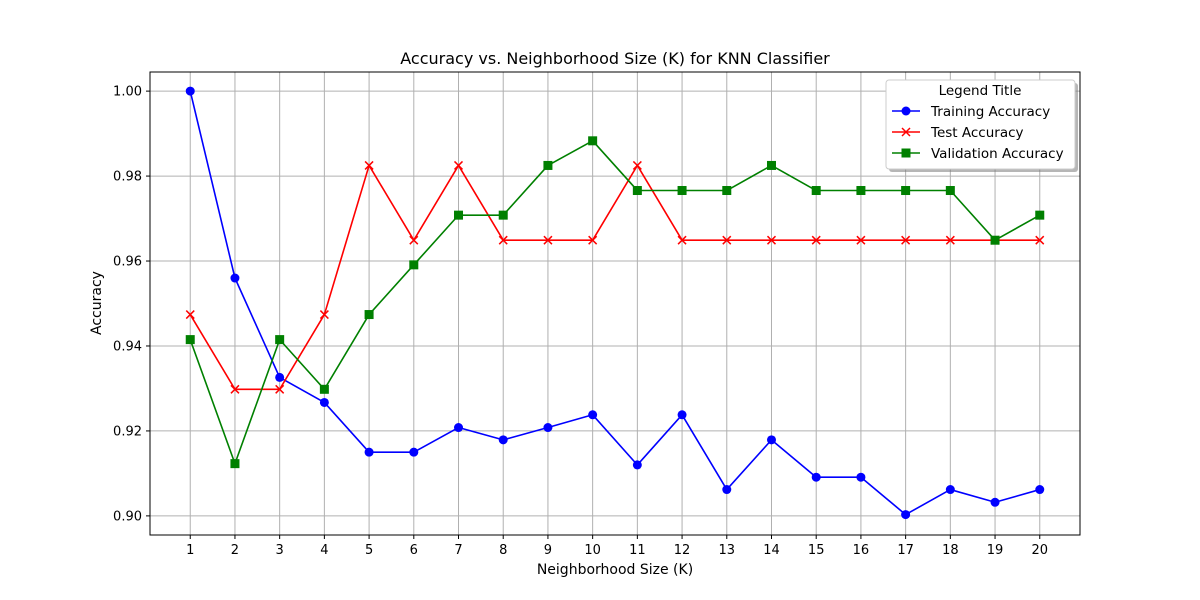  Describe the element at coordinates (127, 177) in the screenshot. I see `y-tick-label: 0.98` at that location.